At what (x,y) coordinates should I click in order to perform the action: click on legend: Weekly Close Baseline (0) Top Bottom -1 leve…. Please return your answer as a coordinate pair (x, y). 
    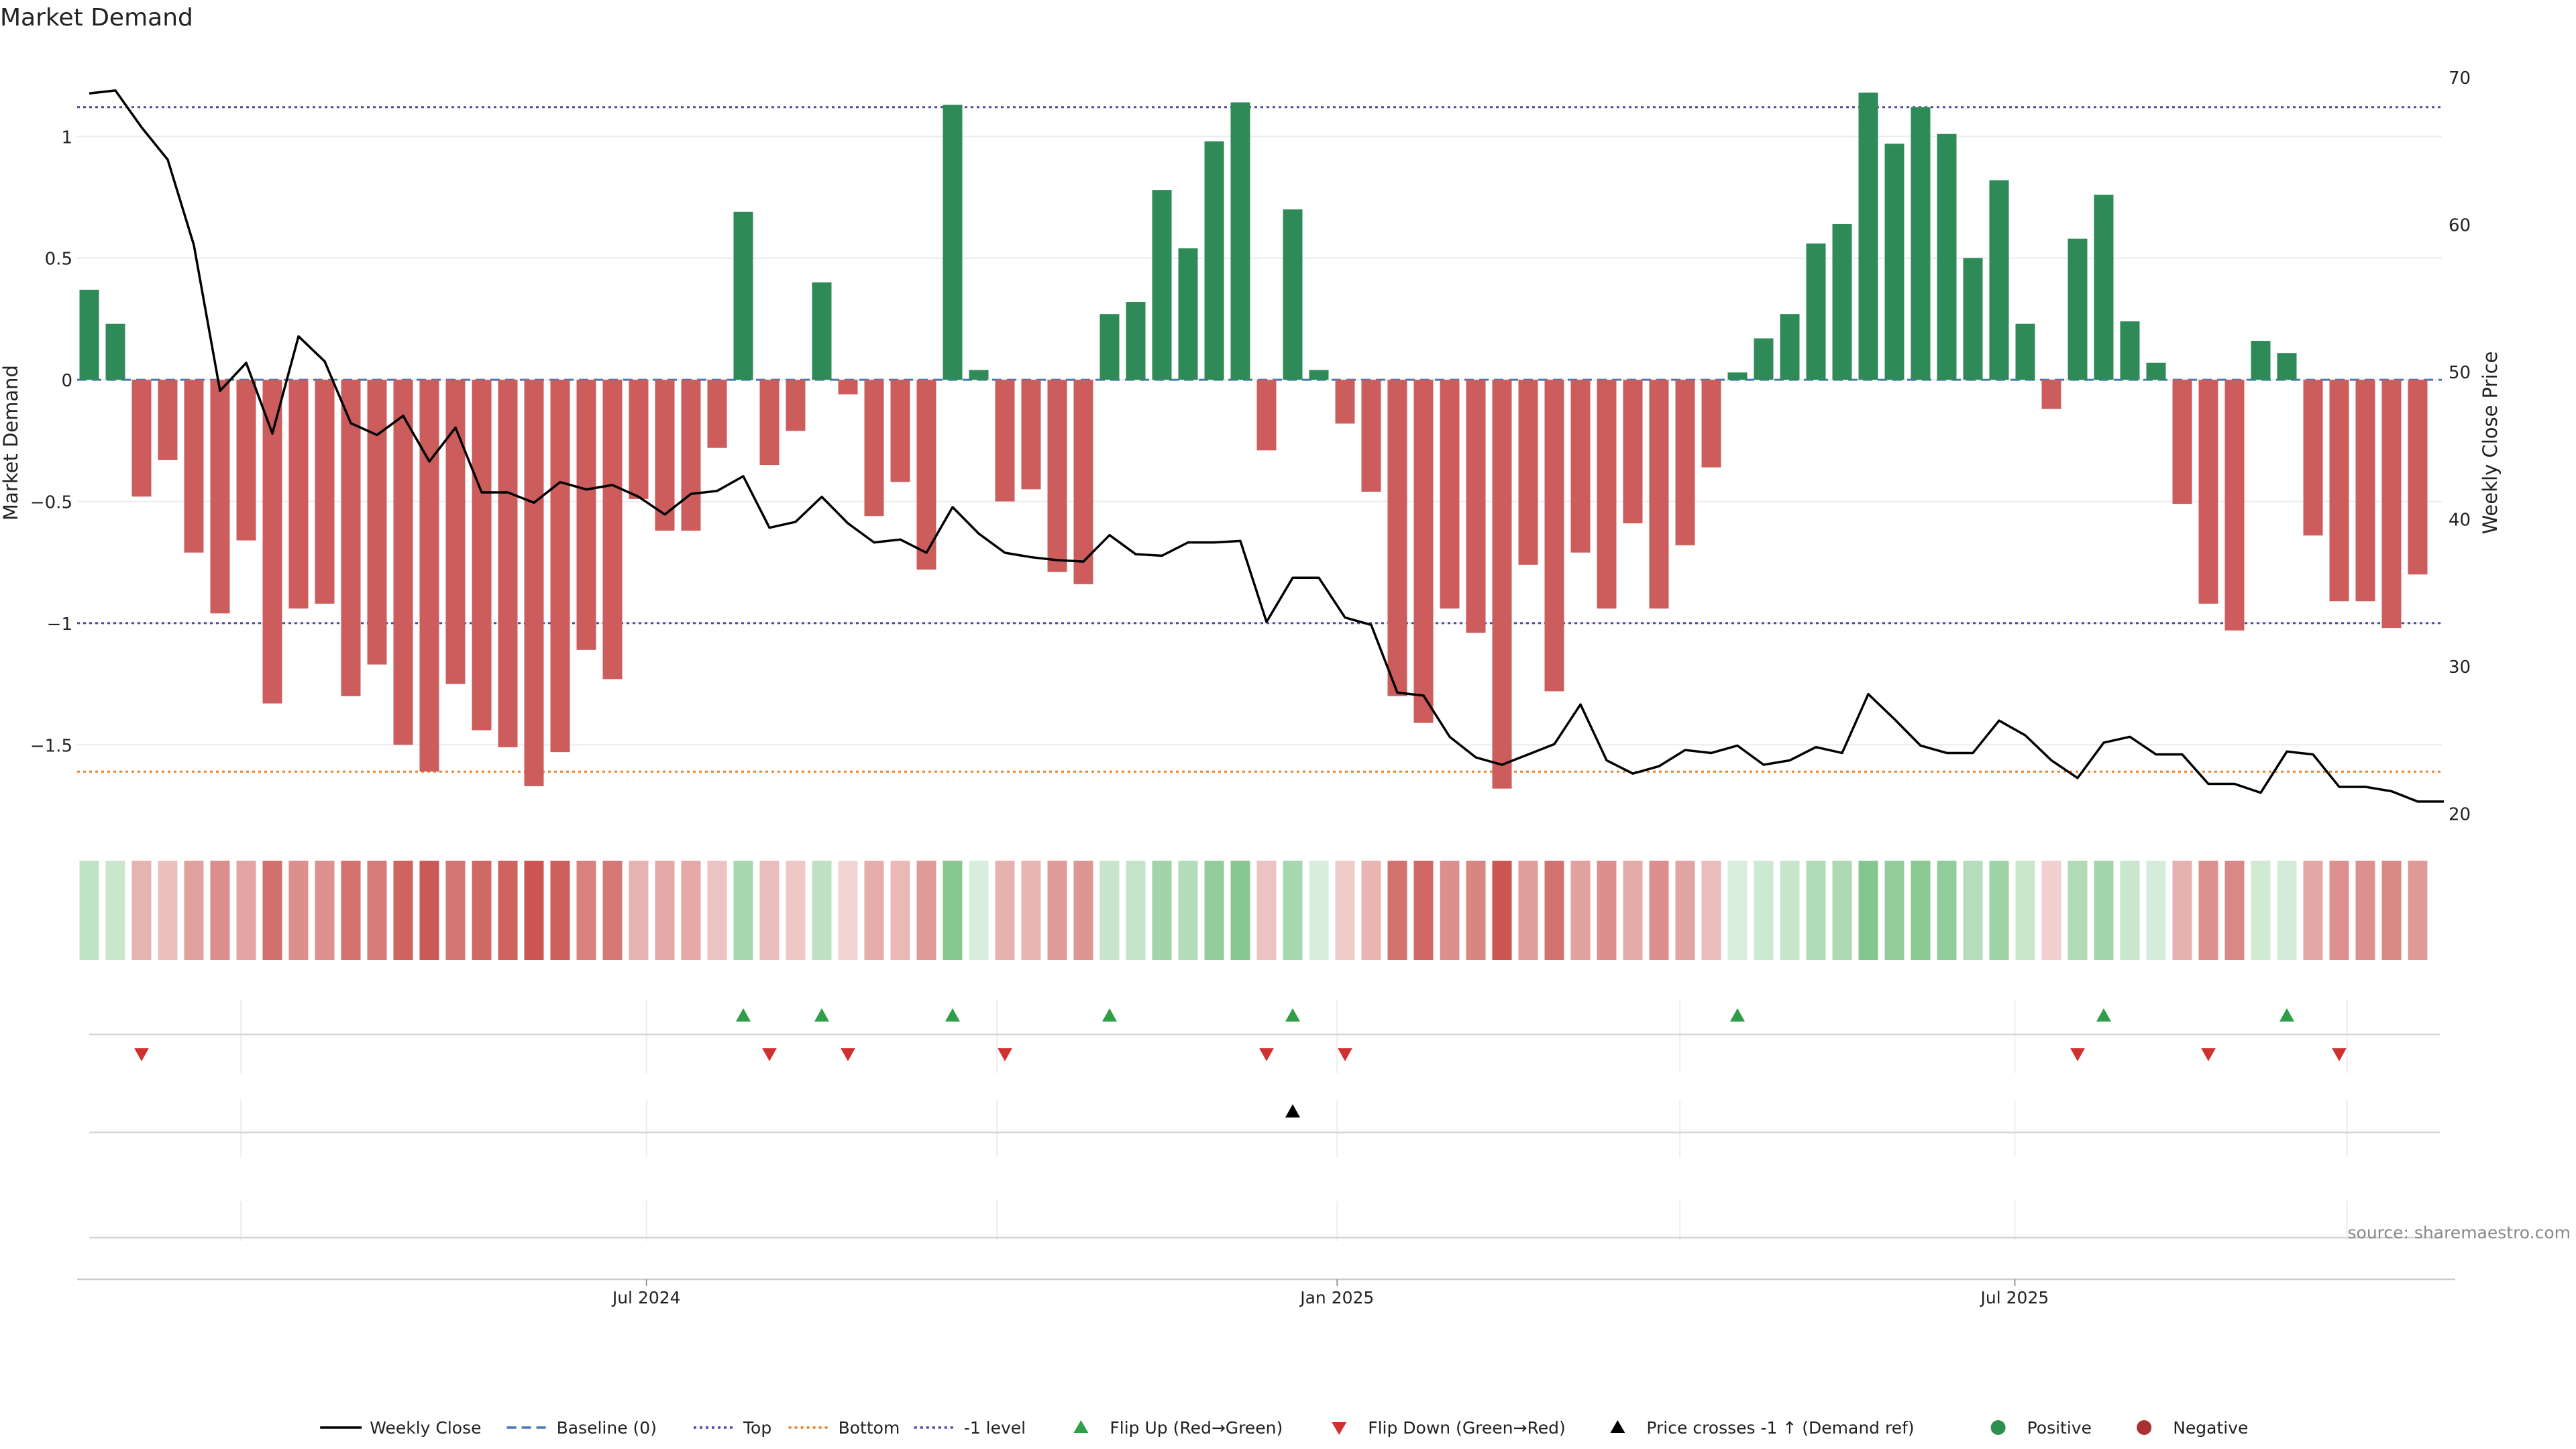
    Looking at the image, I should click on (1284, 1428).